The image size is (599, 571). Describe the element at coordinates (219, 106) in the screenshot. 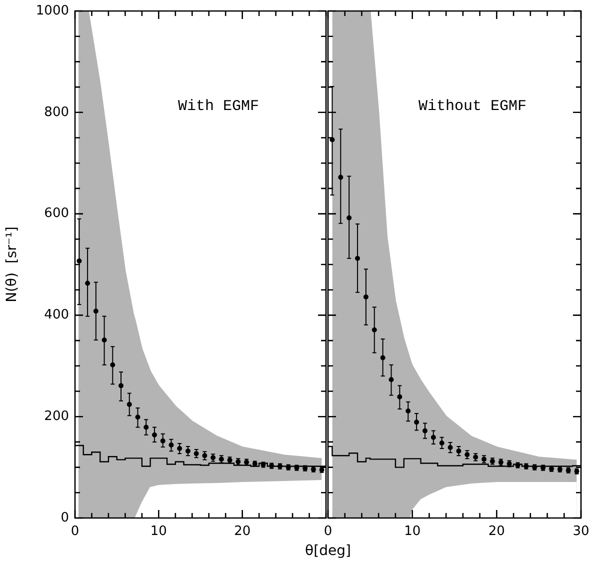

I see `annotation: With EGMF` at that location.